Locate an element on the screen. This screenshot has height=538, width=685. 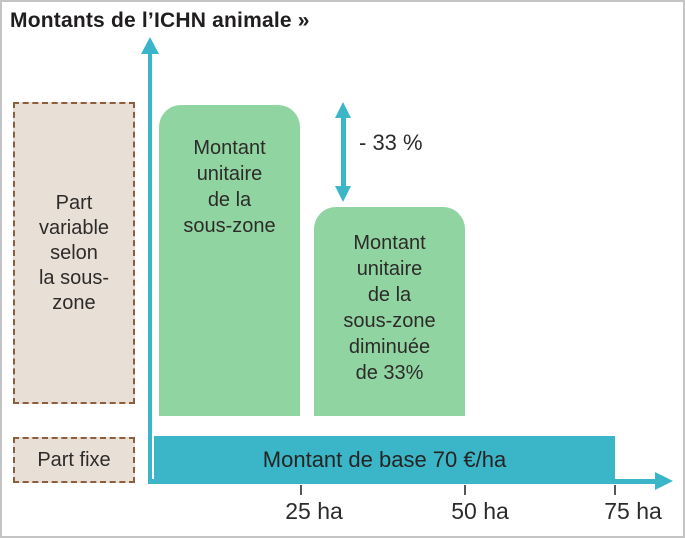
legend-box-part-fixe: Part fixe is located at coordinates (74, 460).